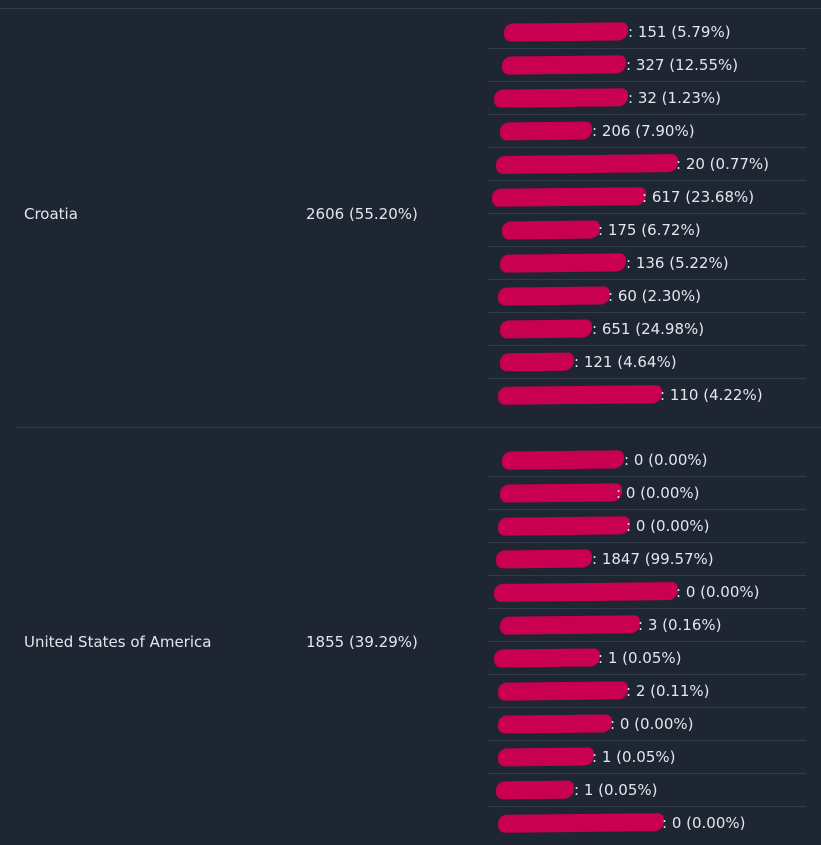  I want to click on region-value: : 20 (0.77%), so click(723, 164).